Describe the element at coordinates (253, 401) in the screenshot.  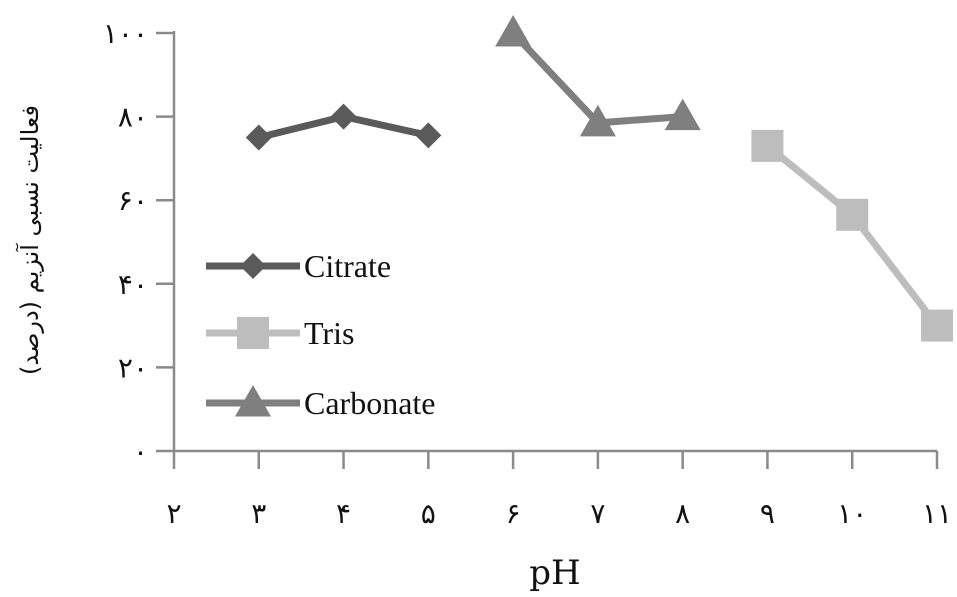
I see `legend-marker-carbonate` at that location.